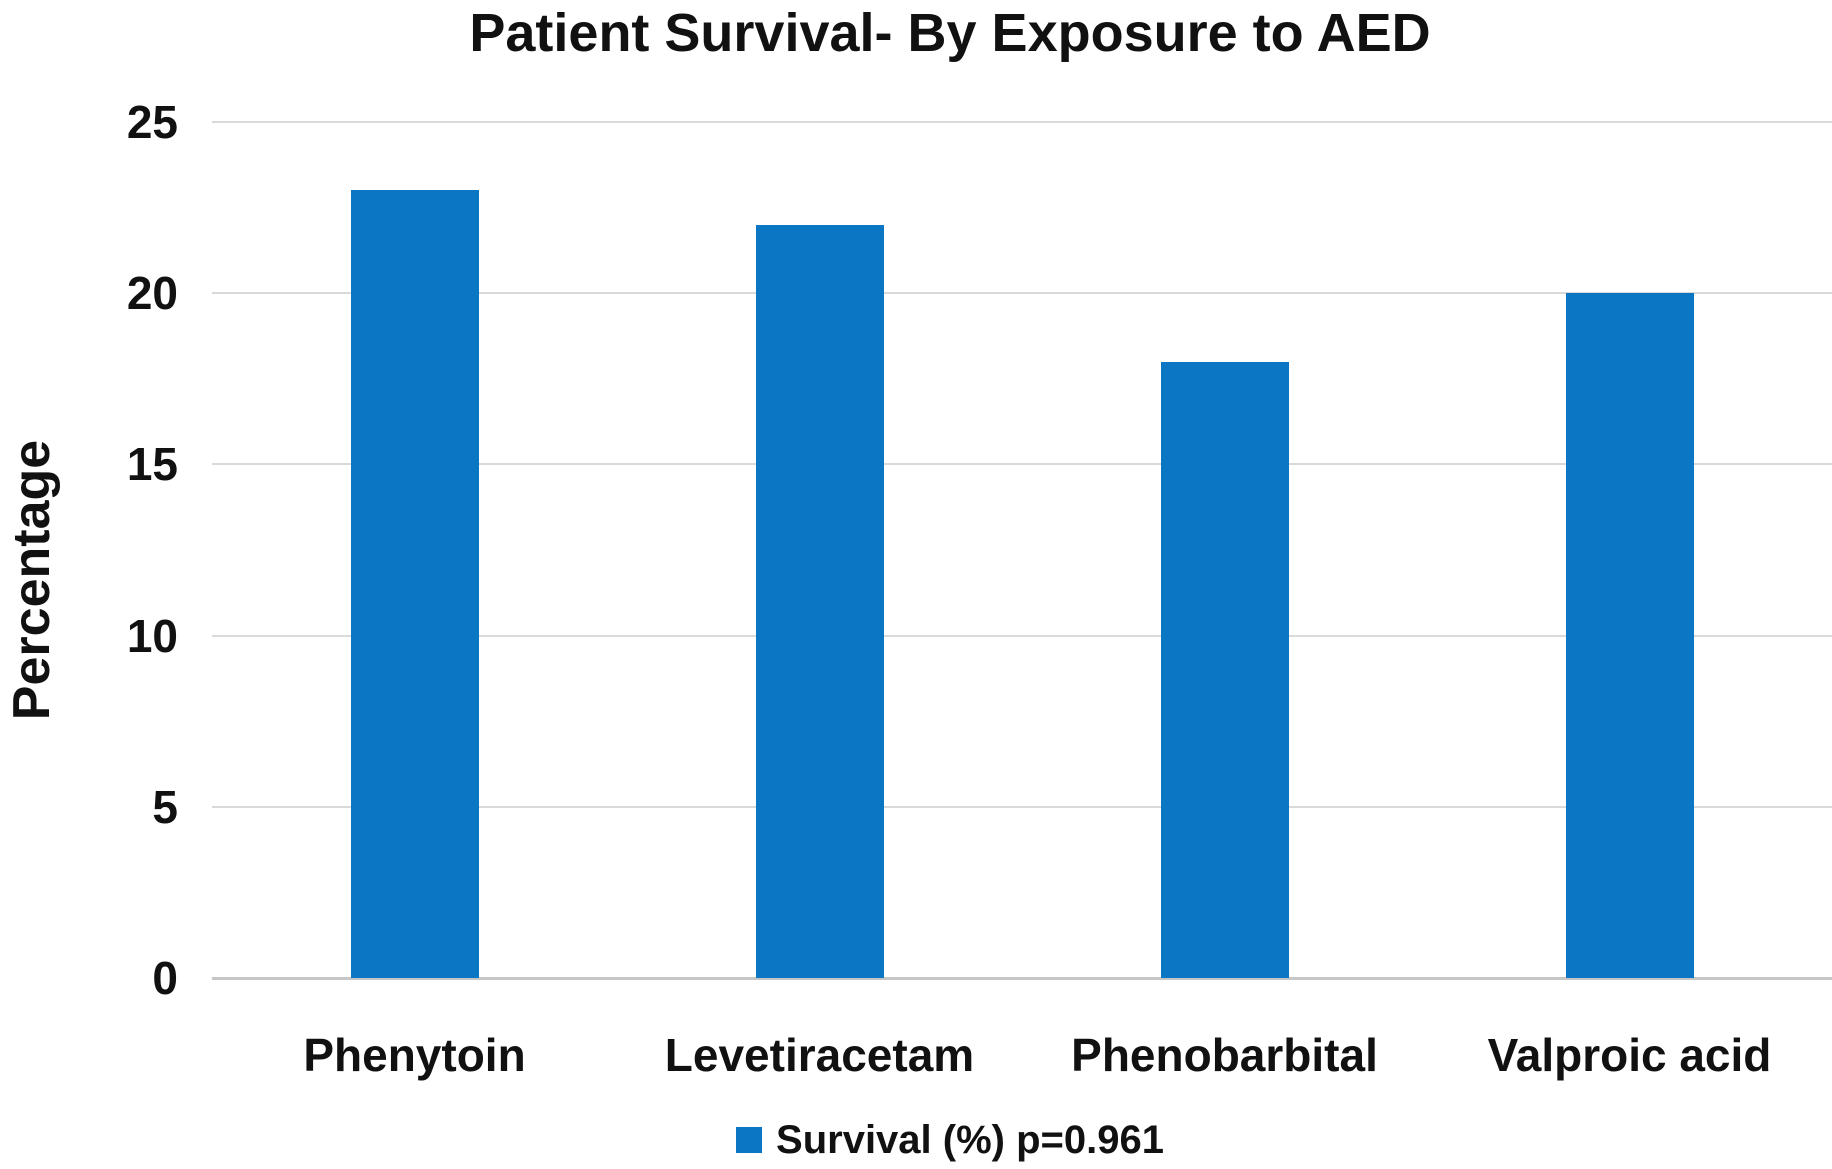 The height and width of the screenshot is (1169, 1832). What do you see at coordinates (152, 293) in the screenshot?
I see `y-tick-label-20: 20` at bounding box center [152, 293].